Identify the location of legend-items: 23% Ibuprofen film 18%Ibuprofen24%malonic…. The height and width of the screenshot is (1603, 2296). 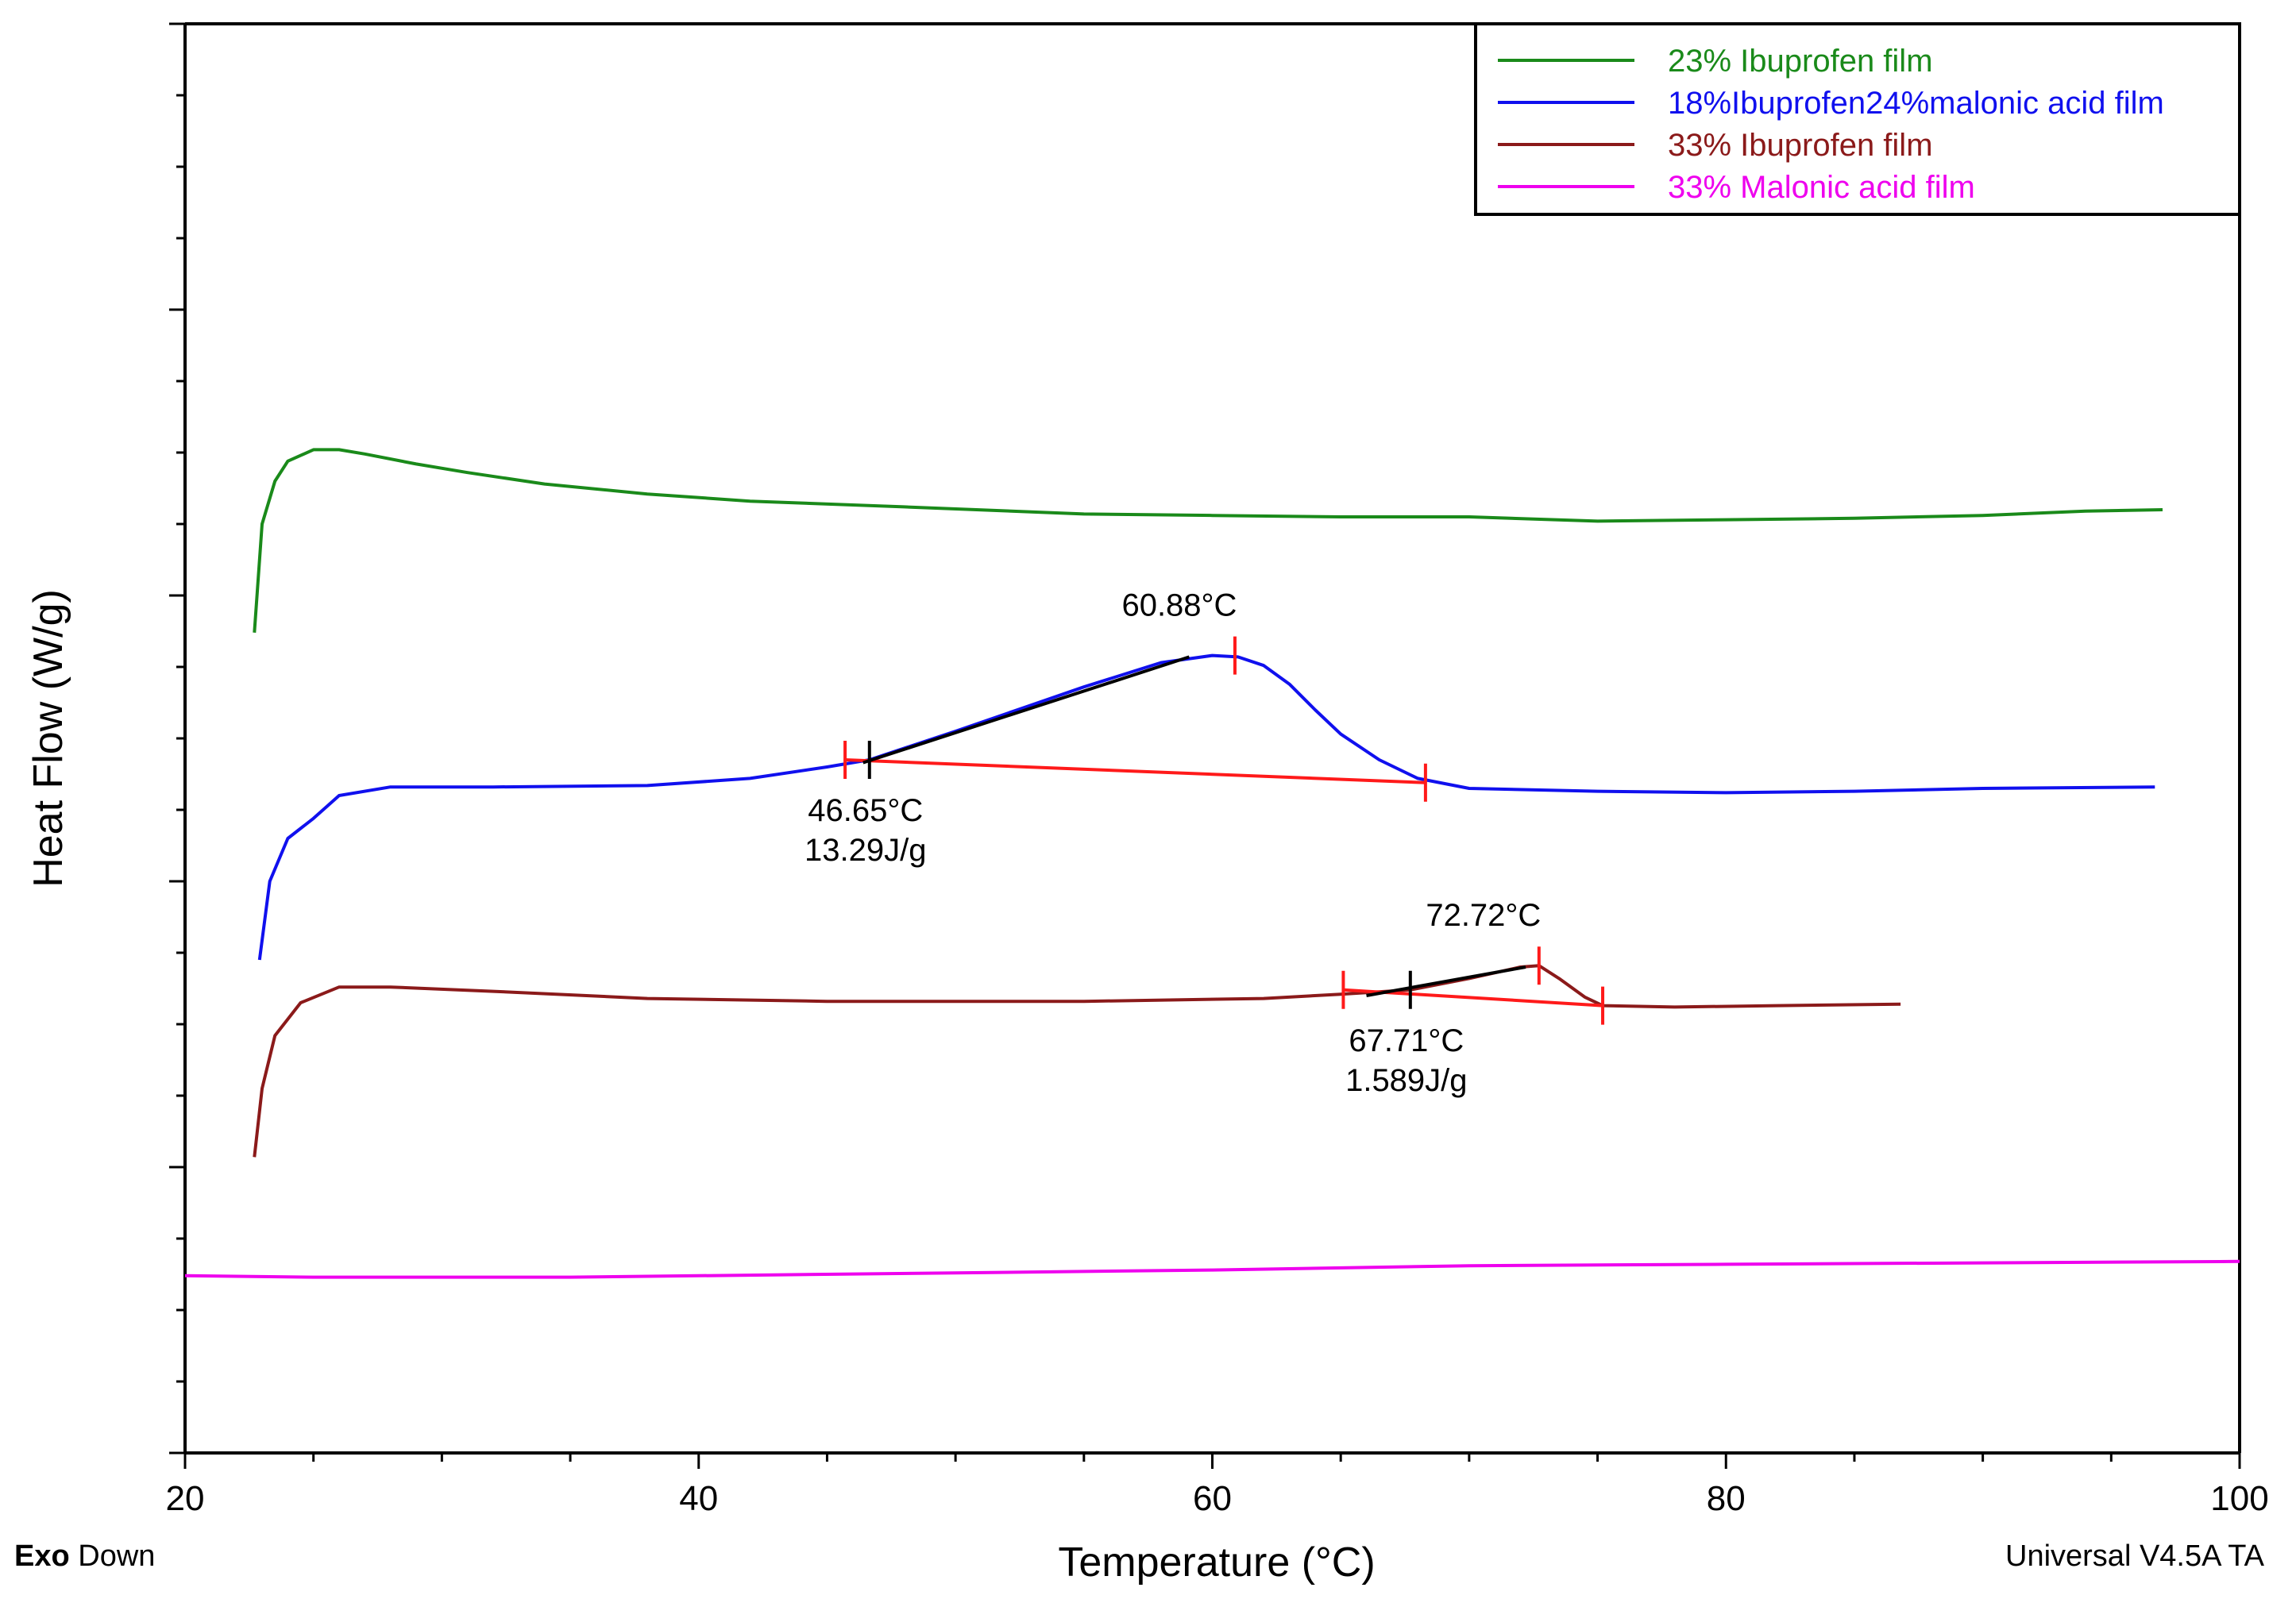
(1831, 124).